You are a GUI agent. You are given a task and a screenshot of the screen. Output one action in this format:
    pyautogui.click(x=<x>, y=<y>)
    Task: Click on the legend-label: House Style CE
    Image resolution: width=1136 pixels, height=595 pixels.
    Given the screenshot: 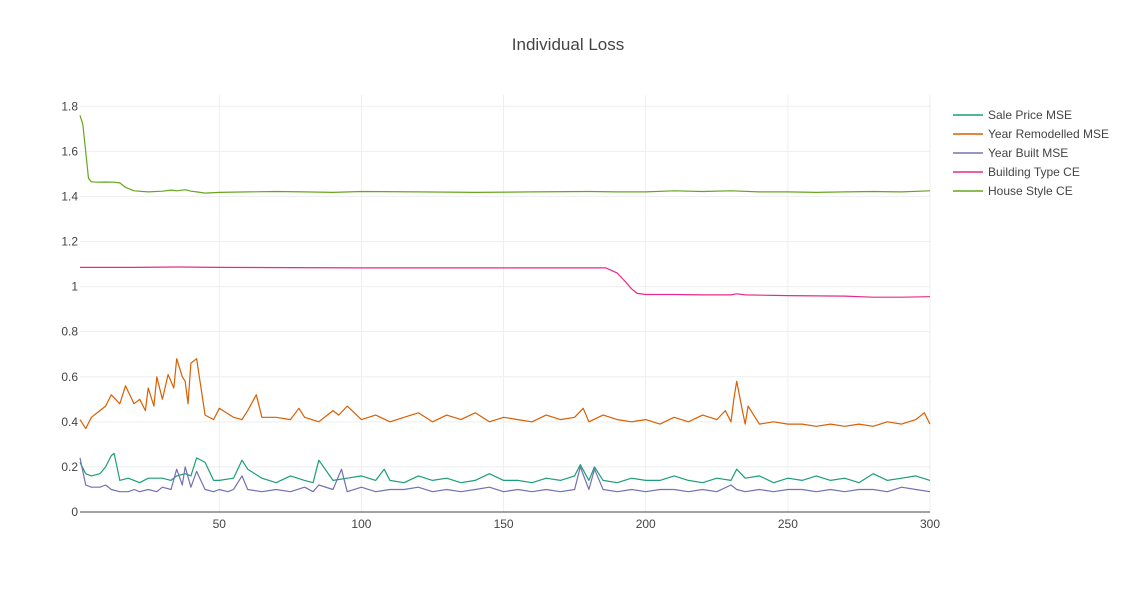 What is the action you would take?
    pyautogui.click(x=1030, y=191)
    